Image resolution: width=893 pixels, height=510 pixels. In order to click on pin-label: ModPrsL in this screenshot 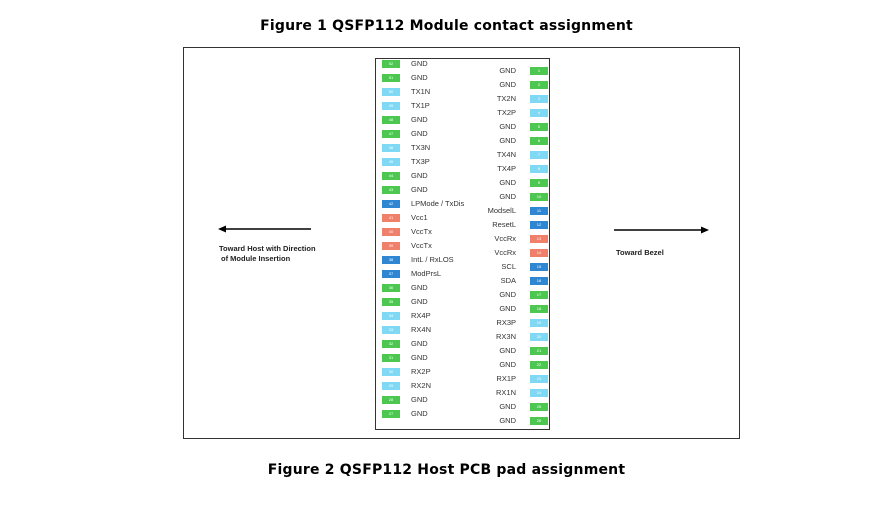, I will do `click(426, 273)`.